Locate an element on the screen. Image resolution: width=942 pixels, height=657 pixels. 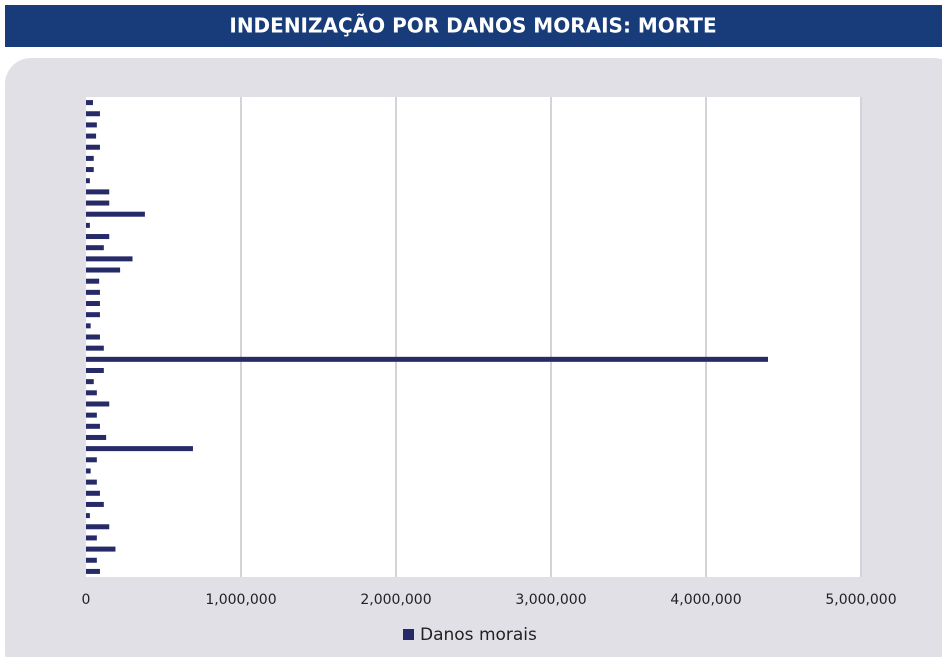
header-band is located at coordinates (473, 26).